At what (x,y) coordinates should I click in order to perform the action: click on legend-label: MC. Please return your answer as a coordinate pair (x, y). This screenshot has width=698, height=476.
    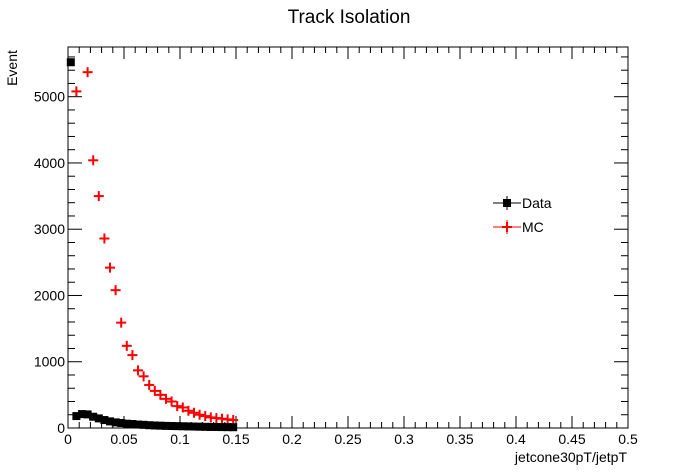
    Looking at the image, I should click on (533, 227).